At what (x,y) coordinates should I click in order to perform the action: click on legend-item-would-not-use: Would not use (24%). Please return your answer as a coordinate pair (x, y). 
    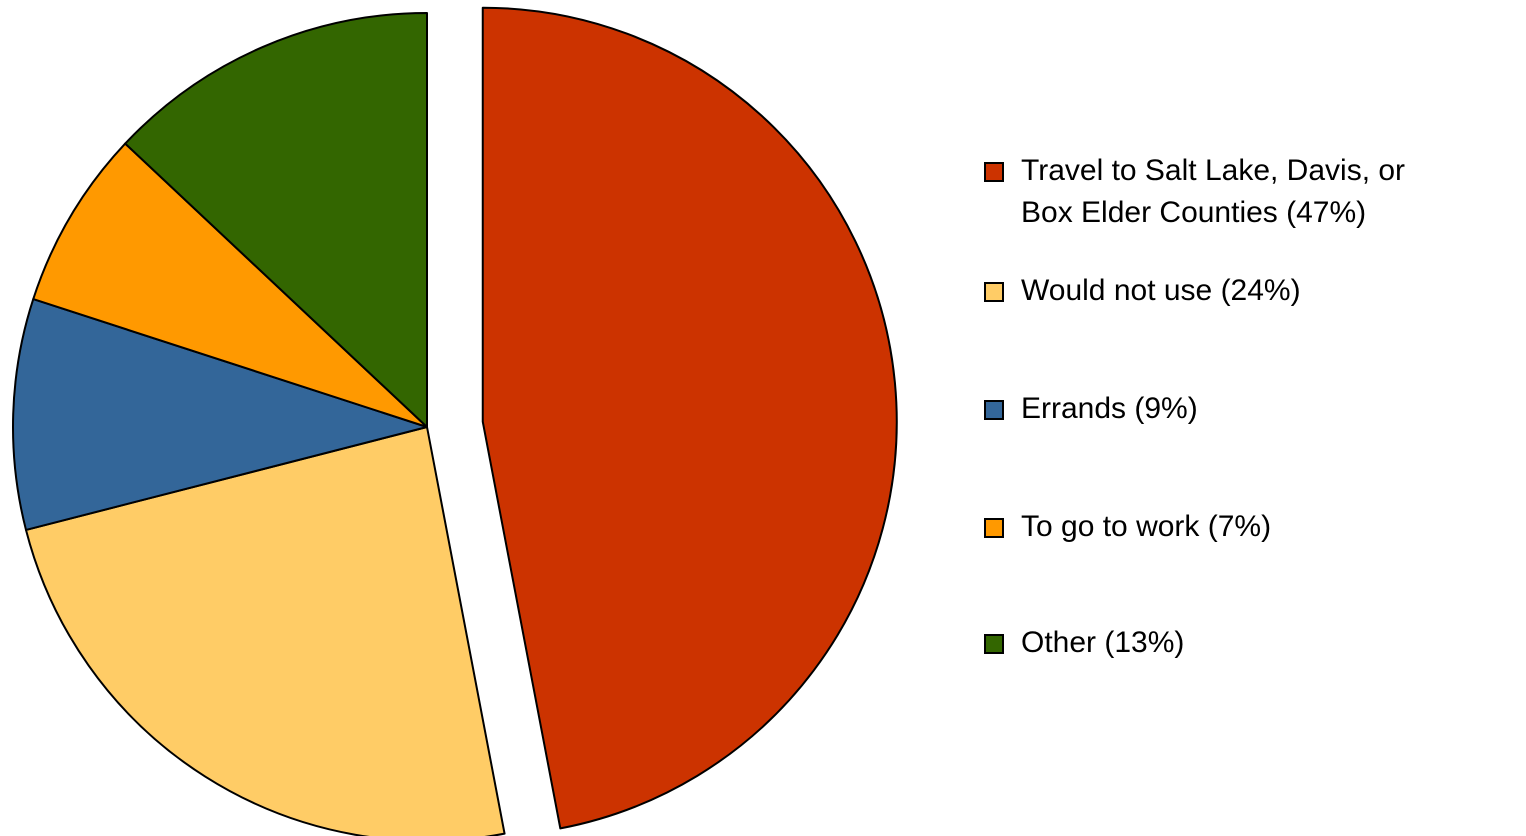
    Looking at the image, I should click on (1142, 291).